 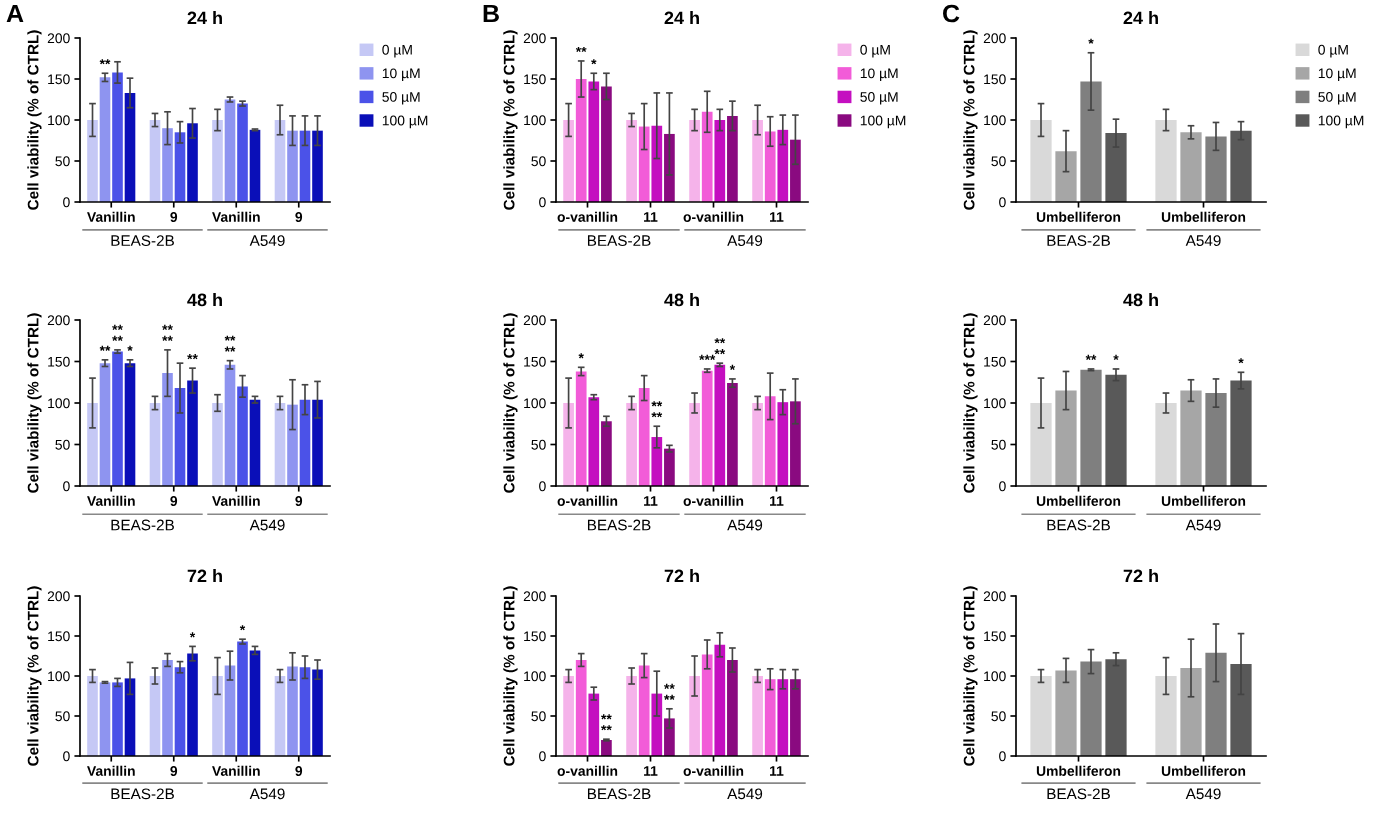 I want to click on text: C, so click(x=951, y=13).